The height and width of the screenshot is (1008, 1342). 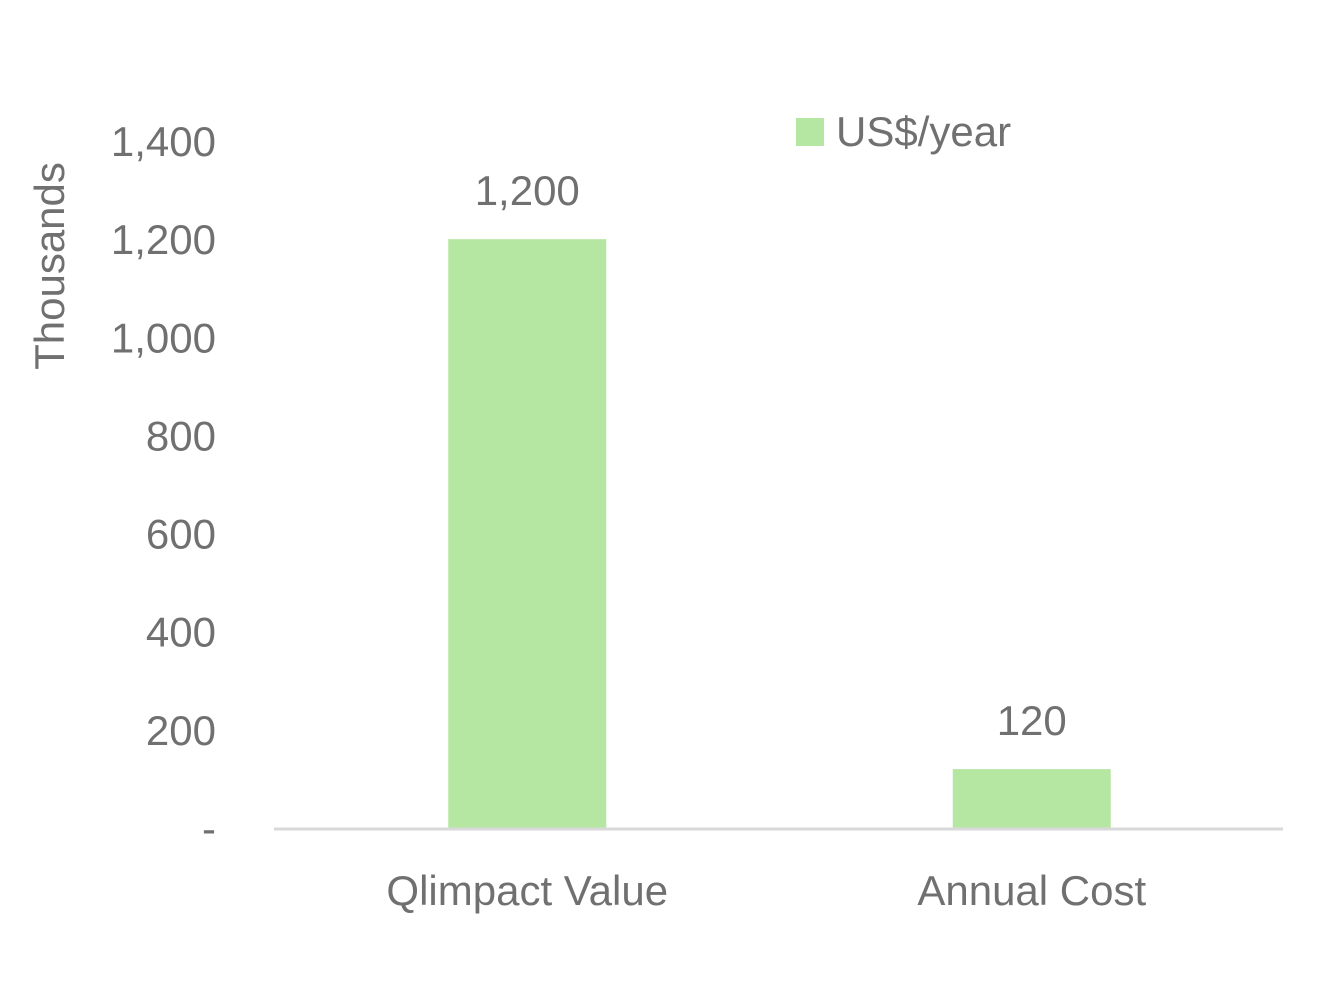 I want to click on y-tick-label: 800, so click(x=181, y=435).